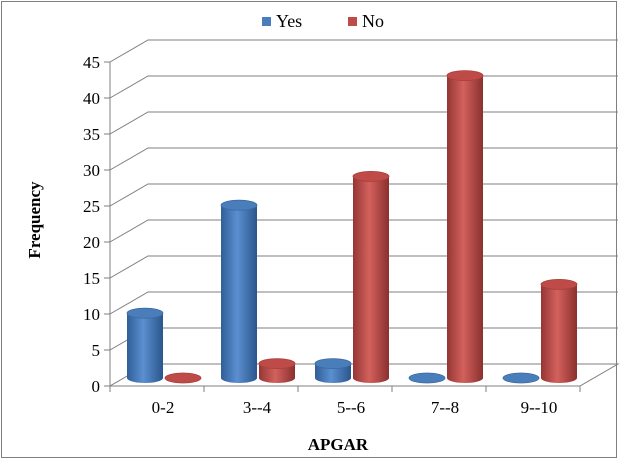 The height and width of the screenshot is (461, 620). Describe the element at coordinates (257, 407) in the screenshot. I see `x-tick-label: 3--4` at that location.